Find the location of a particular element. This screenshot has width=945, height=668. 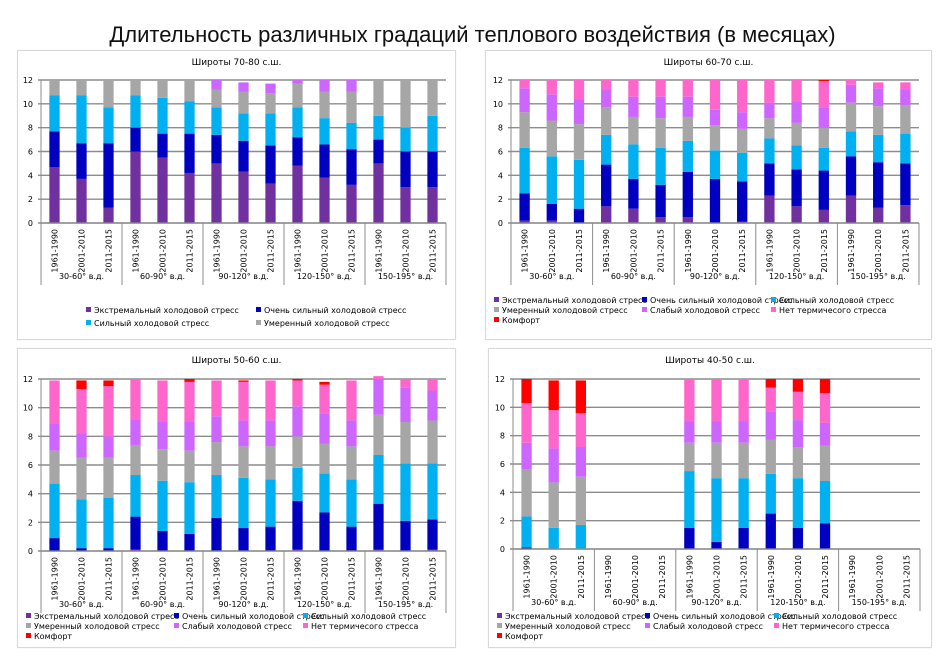

legend-label-weak: Слабый холодовой стресс is located at coordinates (237, 626).